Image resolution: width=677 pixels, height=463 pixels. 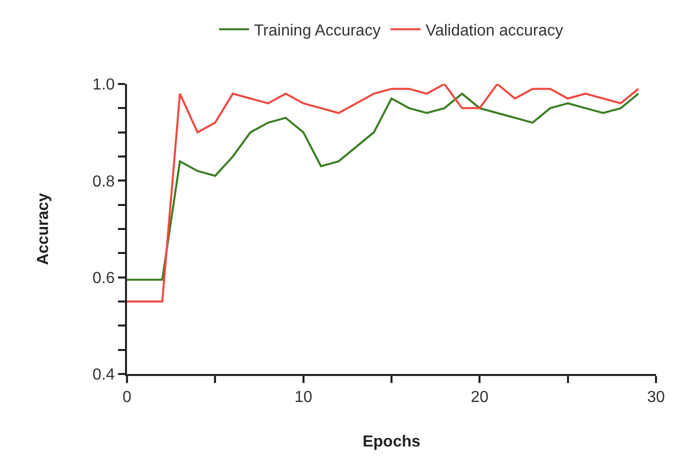 I want to click on legend-label: Validation accuracy, so click(x=495, y=31).